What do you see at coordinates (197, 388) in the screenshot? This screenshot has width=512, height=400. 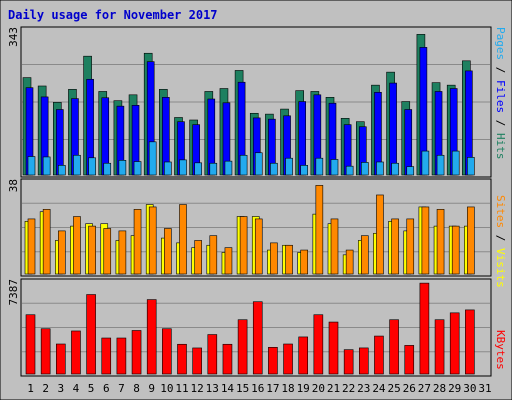 I see `x-tick-label-12: 12` at bounding box center [197, 388].